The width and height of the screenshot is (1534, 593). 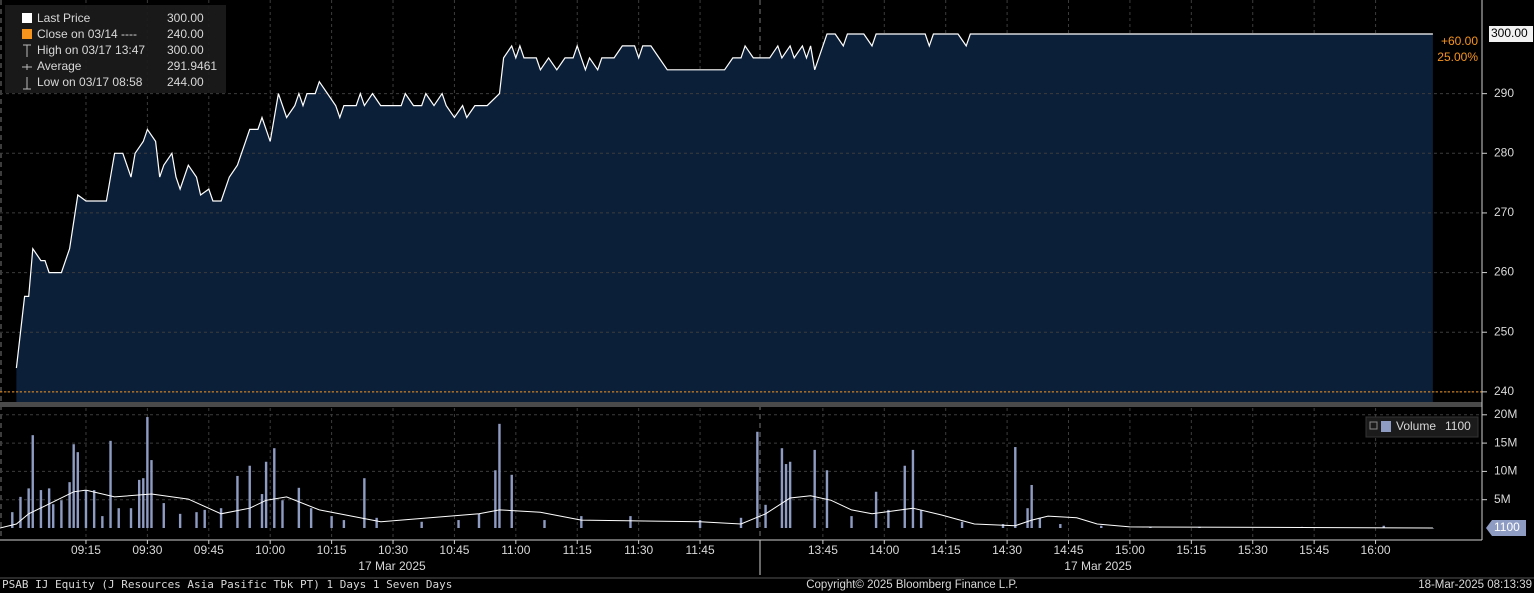 I want to click on x-tick-label: 14:00, so click(x=884, y=550).